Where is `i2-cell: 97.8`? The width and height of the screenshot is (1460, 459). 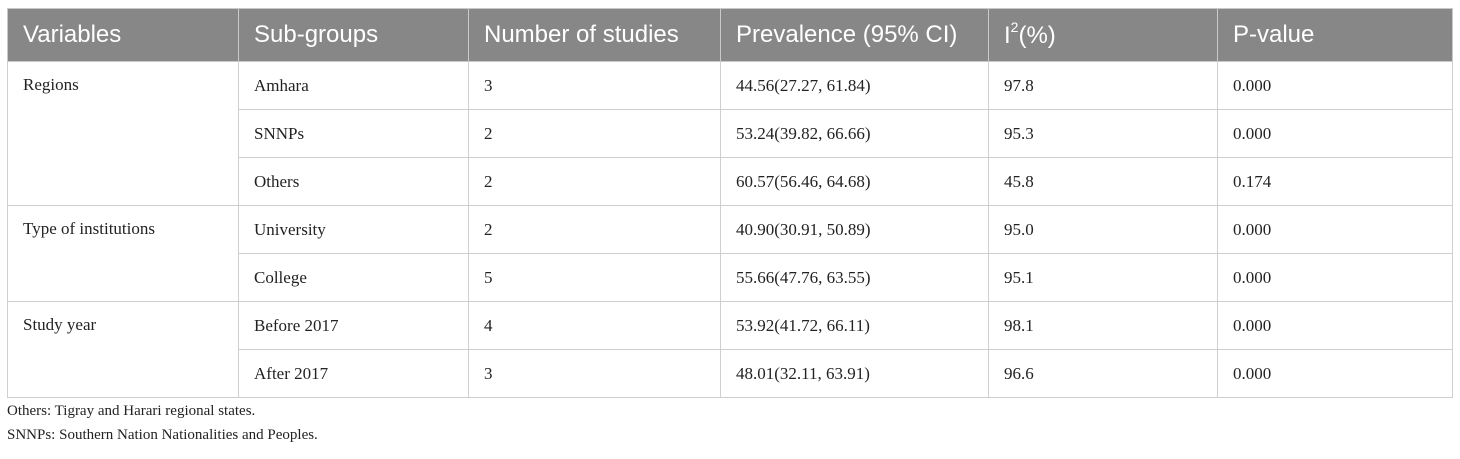
i2-cell: 97.8 is located at coordinates (1103, 85).